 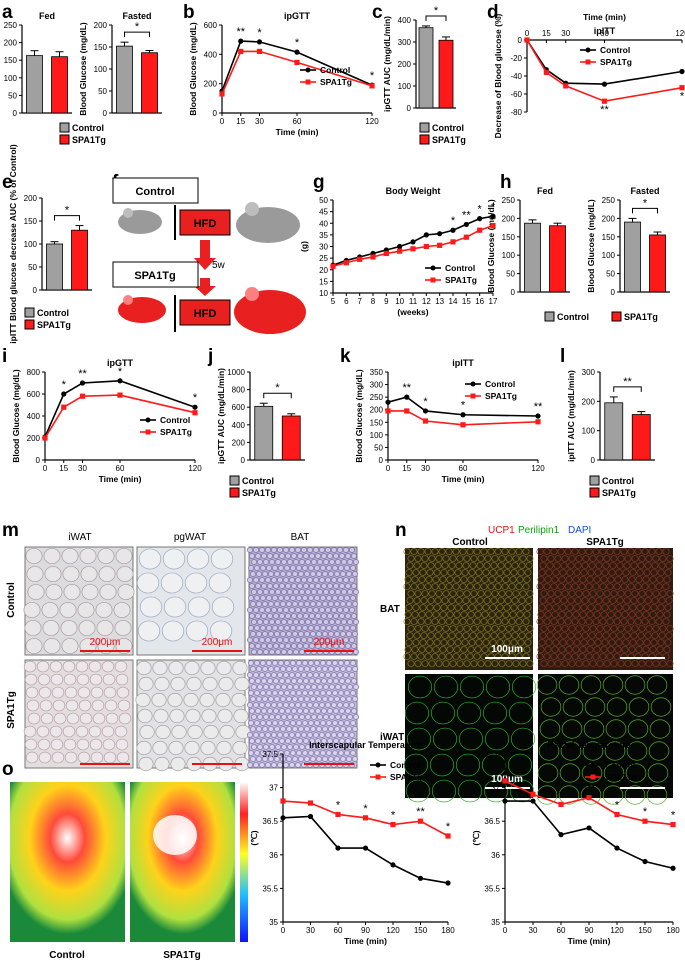 What do you see at coordinates (510, 274) in the screenshot?
I see `y-tick-label: 50` at bounding box center [510, 274].